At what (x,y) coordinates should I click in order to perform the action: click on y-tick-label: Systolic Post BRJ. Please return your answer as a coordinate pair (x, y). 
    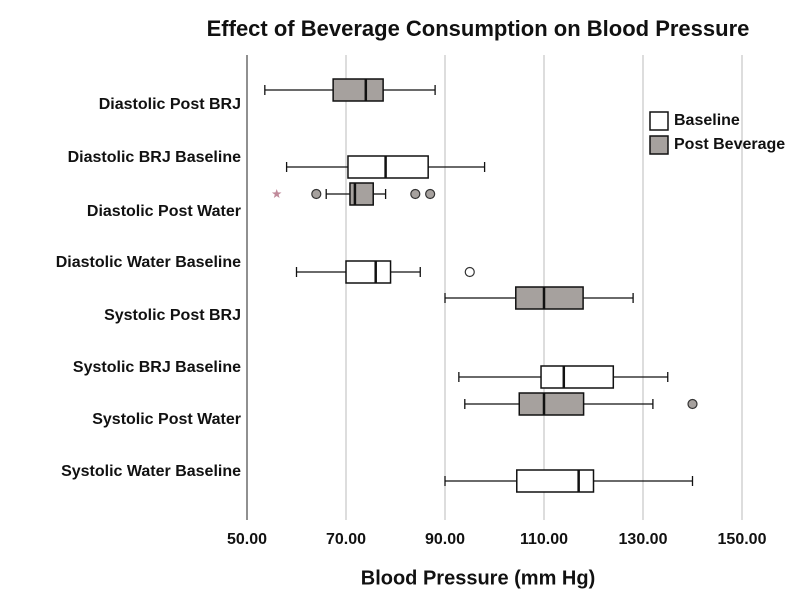
    Looking at the image, I should click on (172, 315).